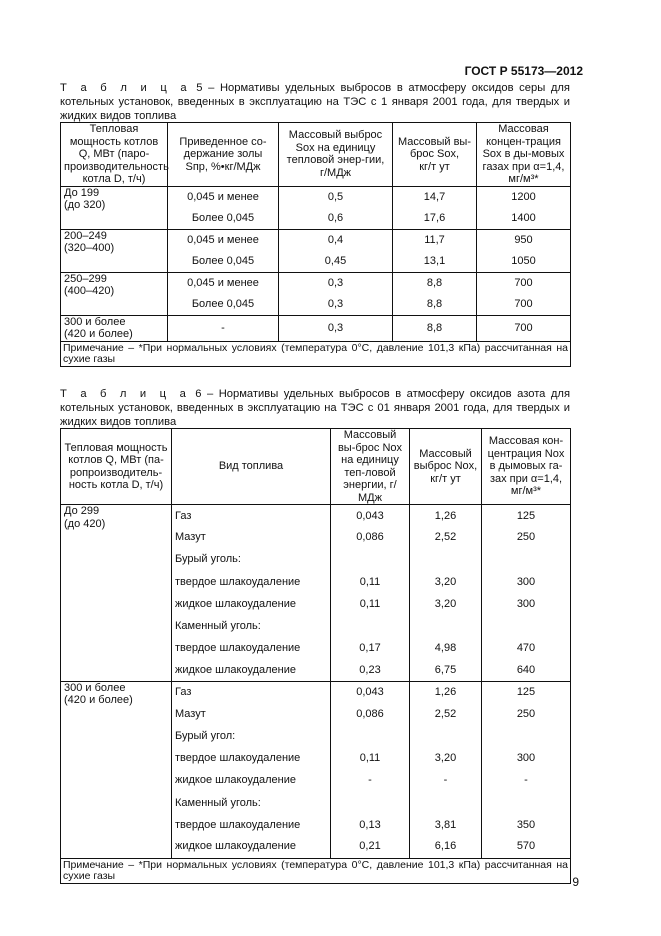 This screenshot has width=661, height=936. I want to click on table-row: Бурый уголь:, so click(316, 559).